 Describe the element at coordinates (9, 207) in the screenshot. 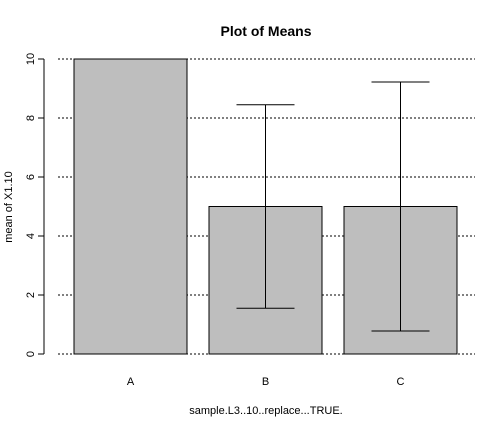

I see `y-axis-label: mean of X1.10` at that location.